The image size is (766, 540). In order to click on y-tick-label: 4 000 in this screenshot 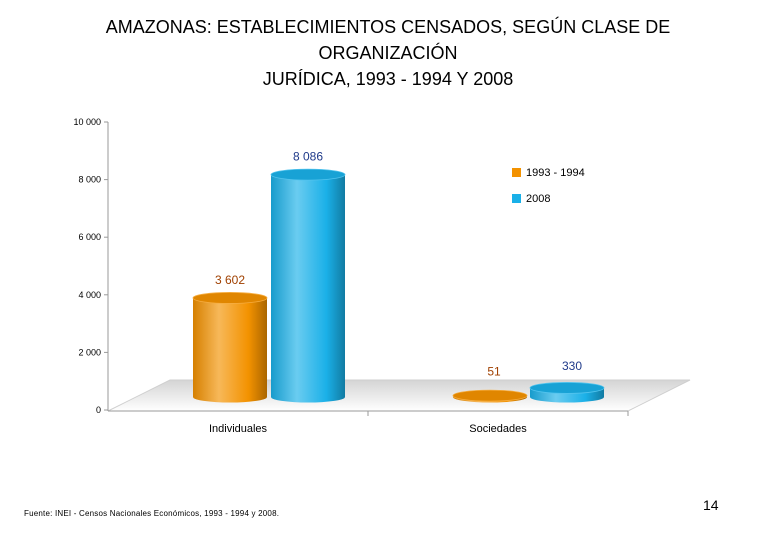, I will do `click(89, 295)`.